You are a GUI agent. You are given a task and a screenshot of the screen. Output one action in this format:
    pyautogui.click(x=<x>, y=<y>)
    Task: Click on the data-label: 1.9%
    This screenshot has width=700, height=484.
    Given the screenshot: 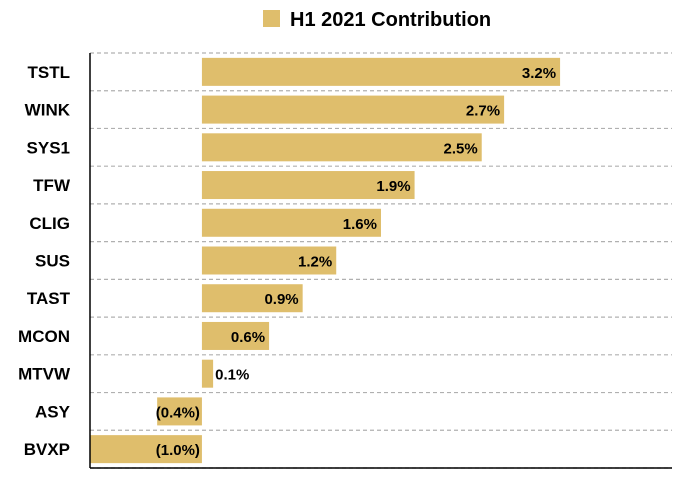 What is the action you would take?
    pyautogui.click(x=393, y=186)
    